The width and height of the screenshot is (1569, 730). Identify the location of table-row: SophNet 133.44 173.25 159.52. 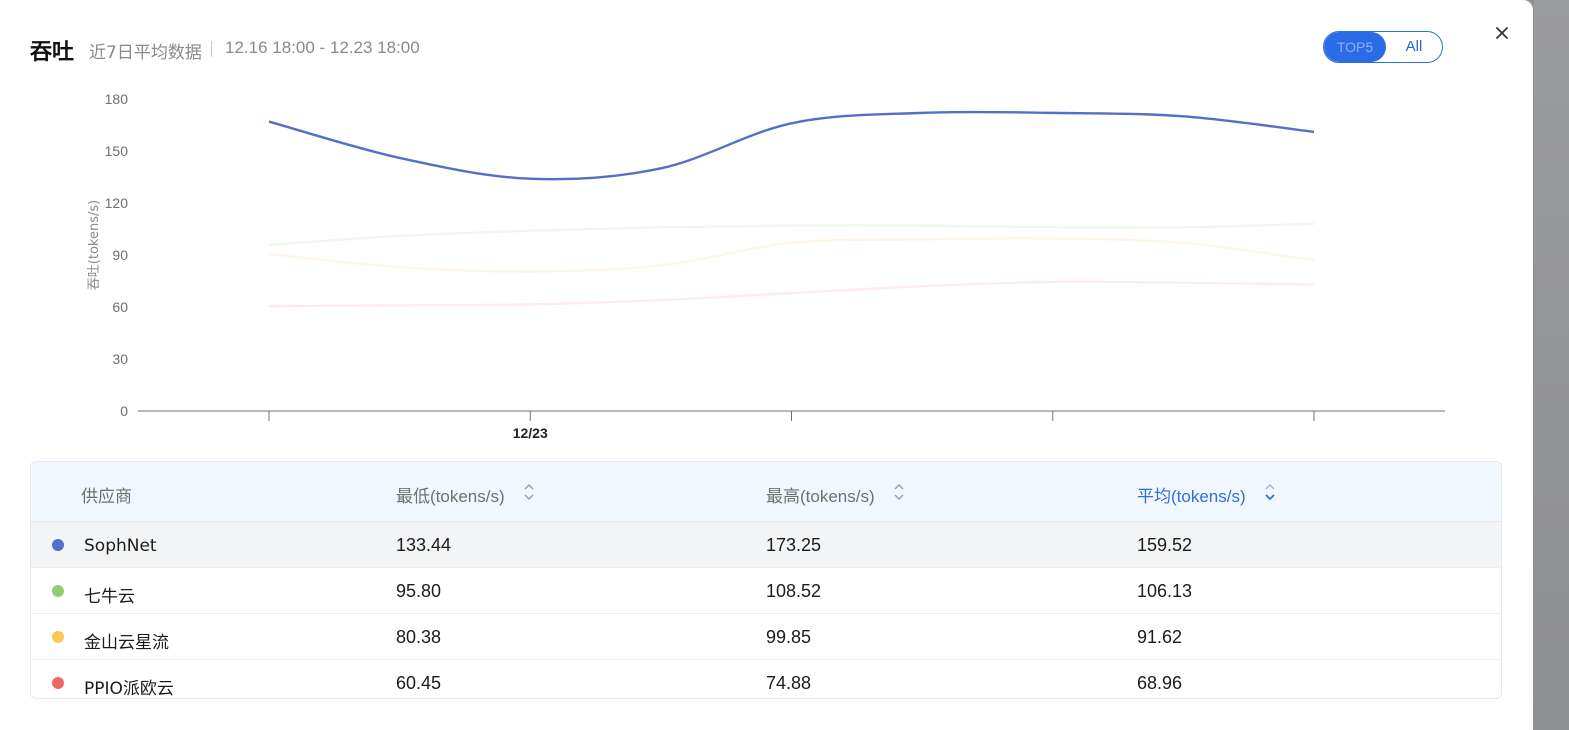
(766, 545).